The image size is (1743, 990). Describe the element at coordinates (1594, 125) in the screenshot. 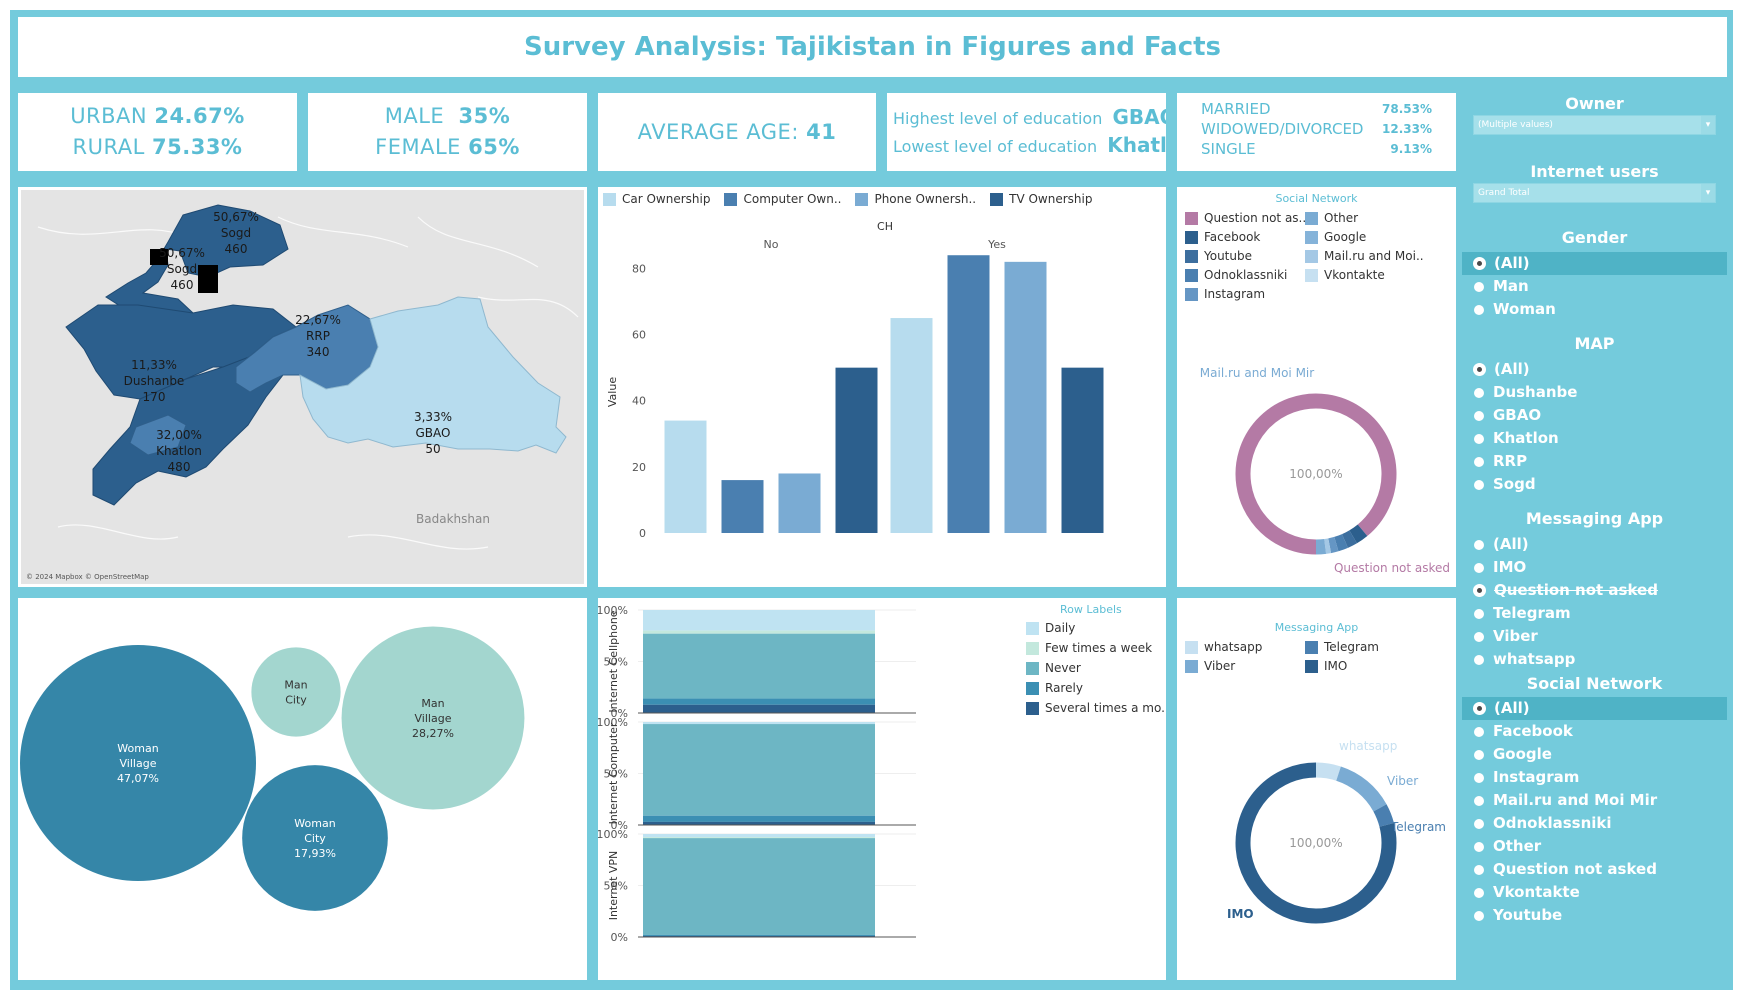

I see `owner-dropdown: (Multiple values) ▾` at that location.